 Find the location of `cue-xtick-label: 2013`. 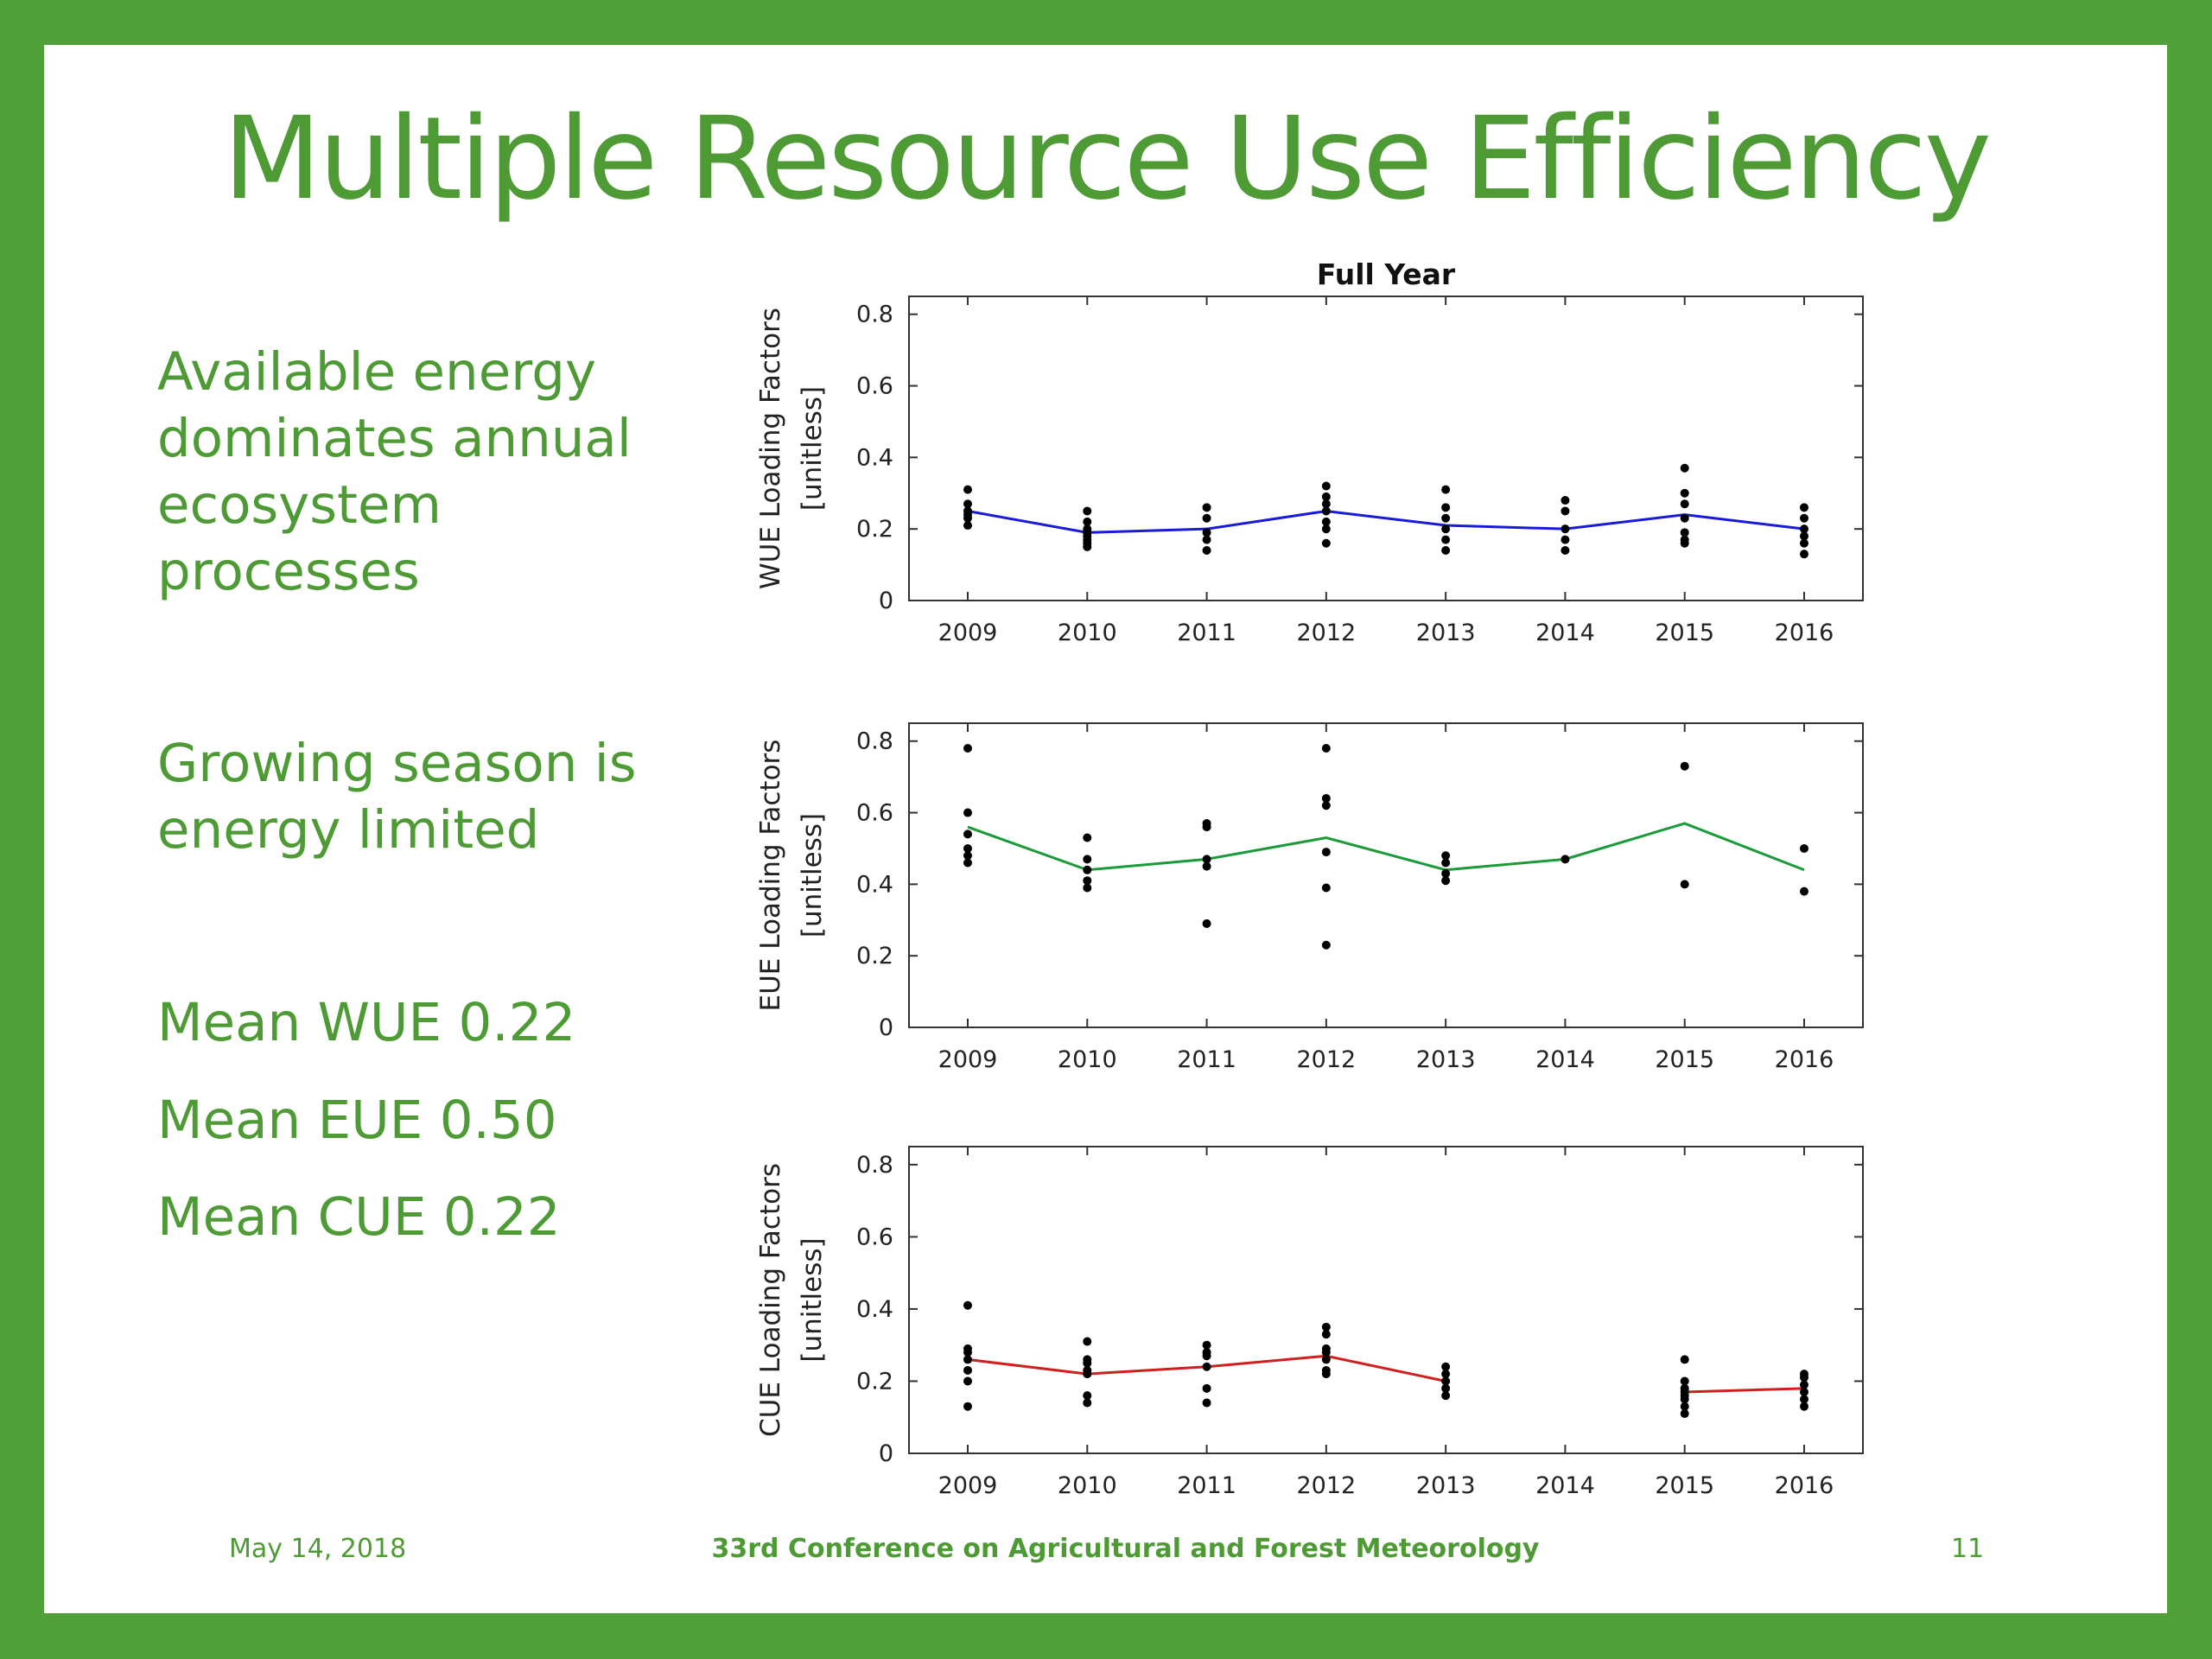

cue-xtick-label: 2013 is located at coordinates (1446, 1485).